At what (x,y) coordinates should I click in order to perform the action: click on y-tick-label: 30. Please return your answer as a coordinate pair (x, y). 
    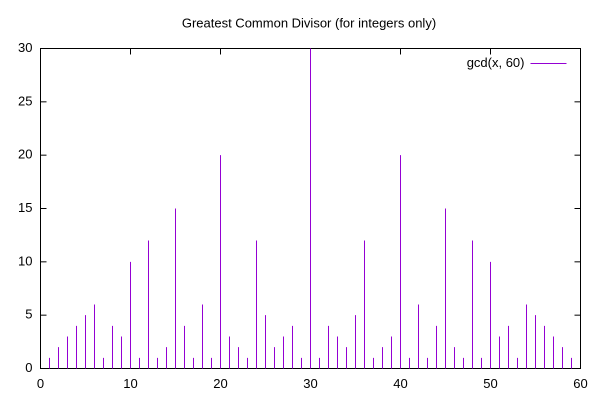
    Looking at the image, I should click on (25, 47).